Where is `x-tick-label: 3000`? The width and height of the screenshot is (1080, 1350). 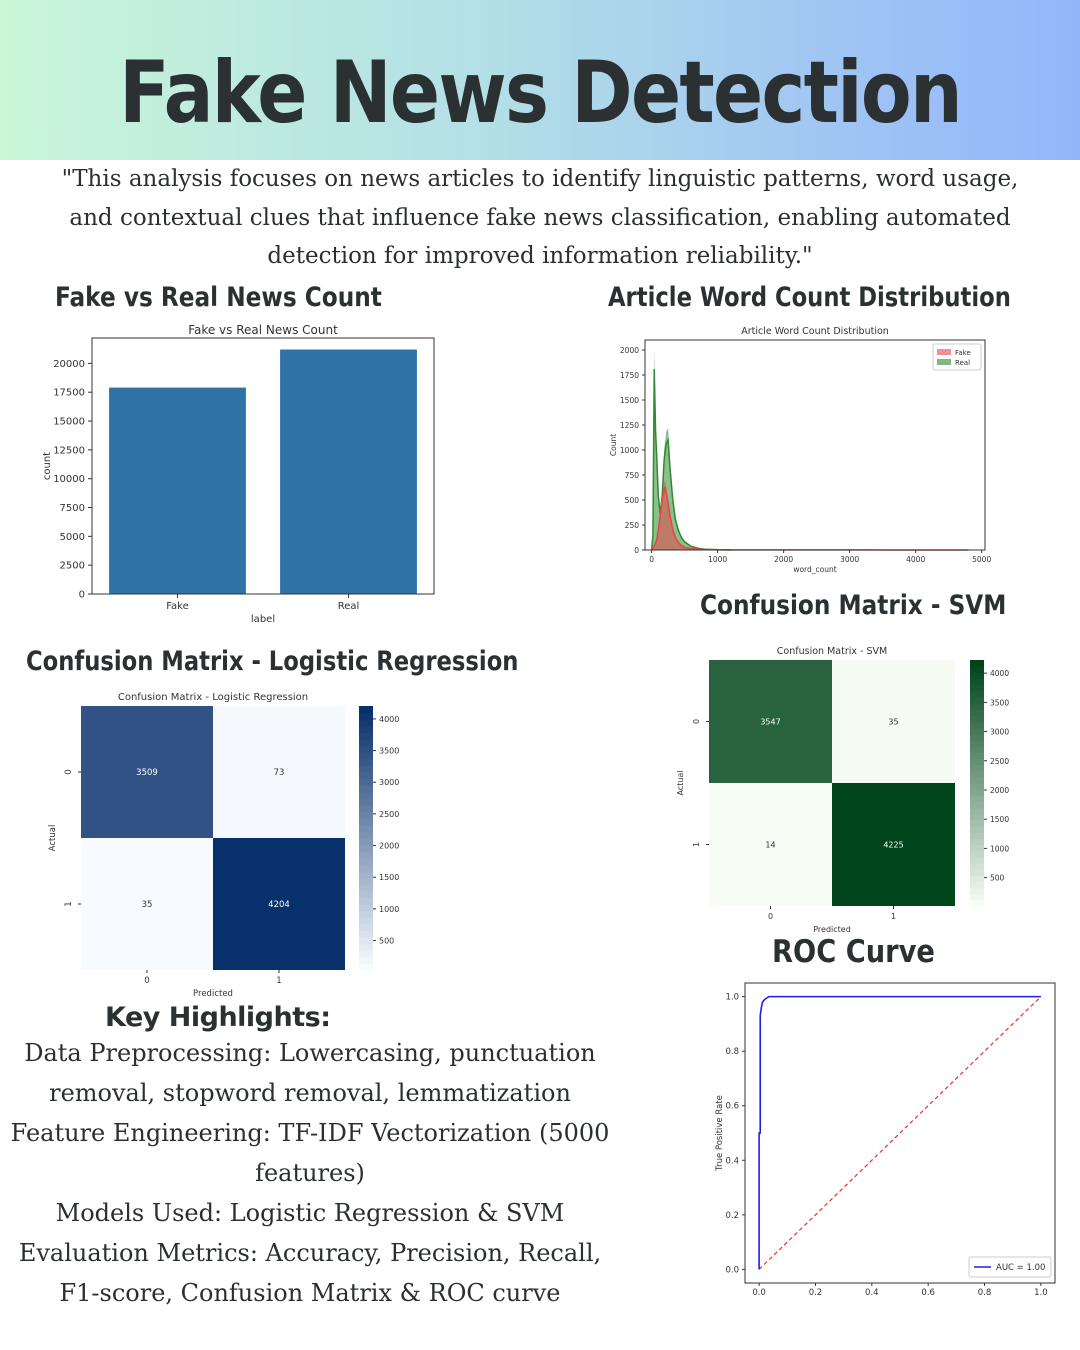 x-tick-label: 3000 is located at coordinates (849, 559).